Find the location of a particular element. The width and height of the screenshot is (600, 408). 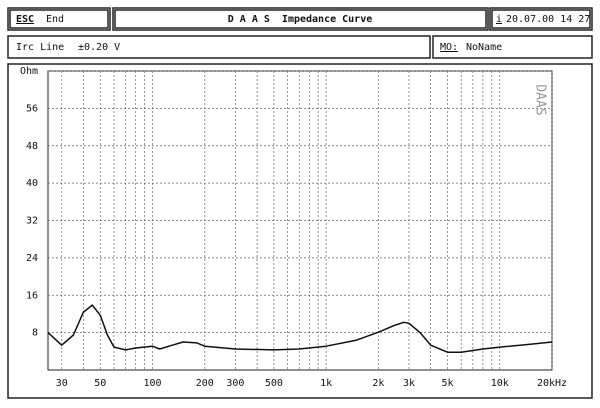

y-tick-label: 40 is located at coordinates (32, 183).